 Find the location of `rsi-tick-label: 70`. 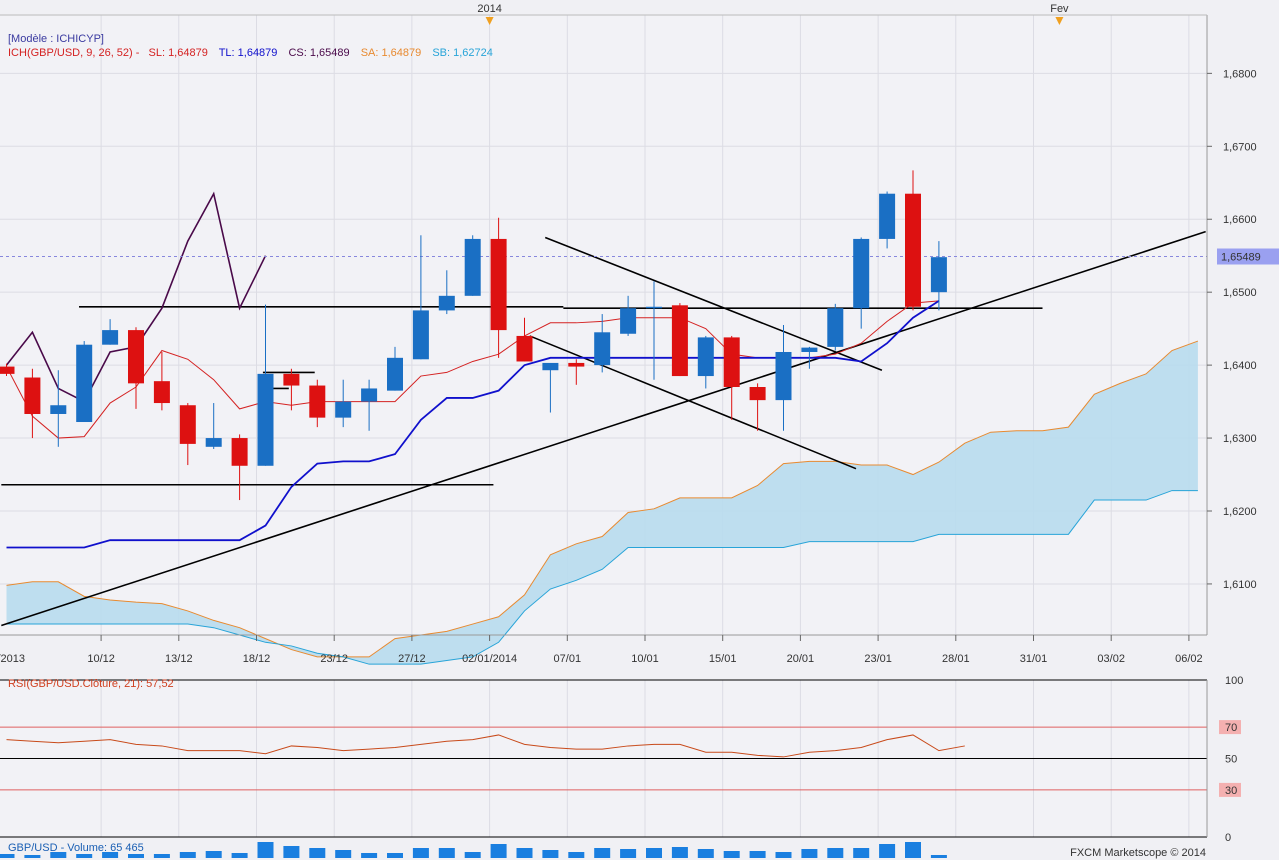

rsi-tick-label: 70 is located at coordinates (1231, 728).